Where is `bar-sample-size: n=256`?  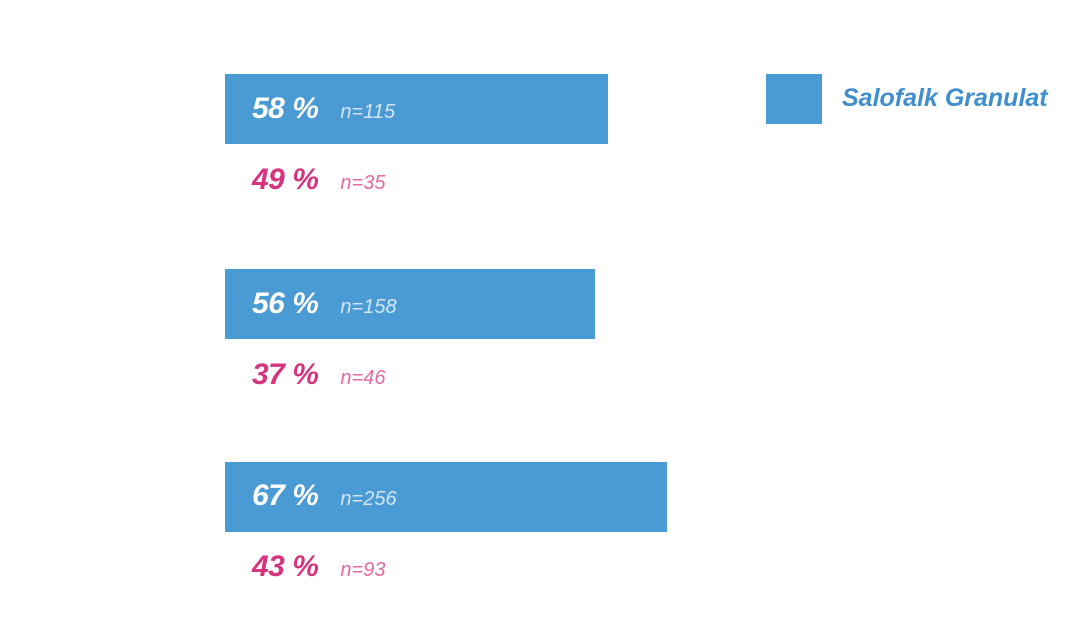 bar-sample-size: n=256 is located at coordinates (368, 499).